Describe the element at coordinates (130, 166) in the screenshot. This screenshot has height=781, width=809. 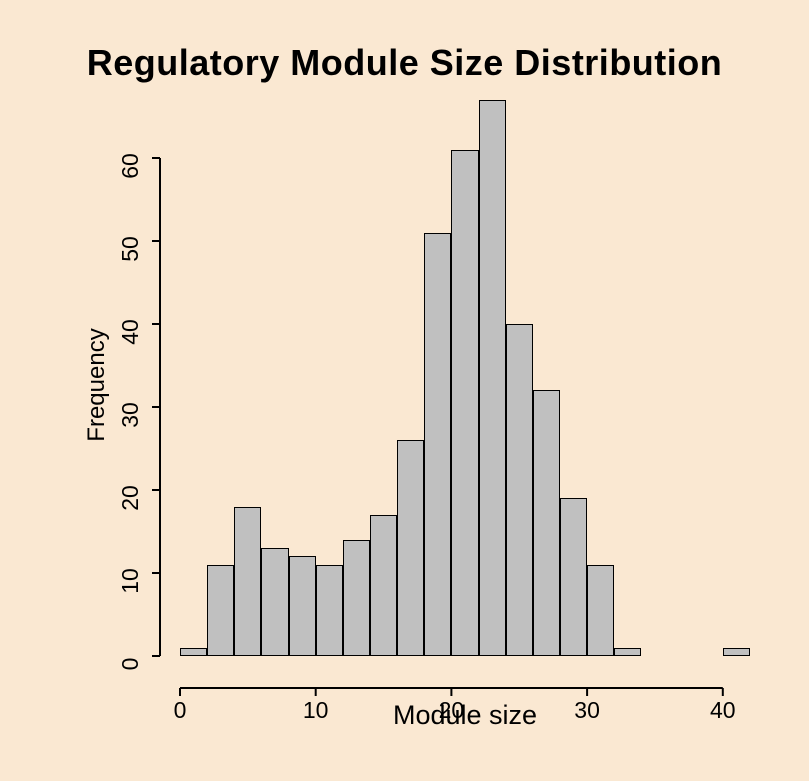
I see `y-tick-label: 60` at that location.